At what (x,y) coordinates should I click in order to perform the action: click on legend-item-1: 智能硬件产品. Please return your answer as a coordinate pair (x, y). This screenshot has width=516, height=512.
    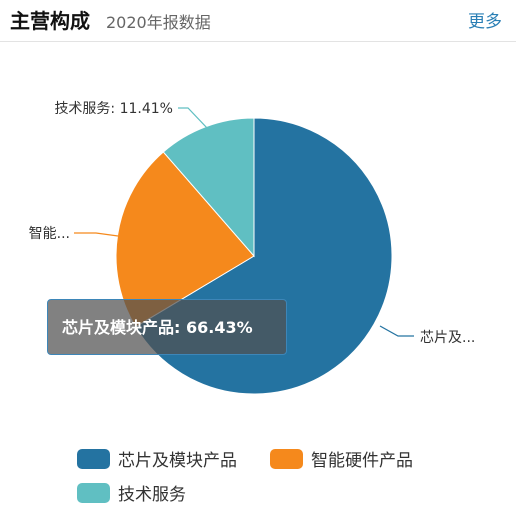
    Looking at the image, I should click on (341, 458).